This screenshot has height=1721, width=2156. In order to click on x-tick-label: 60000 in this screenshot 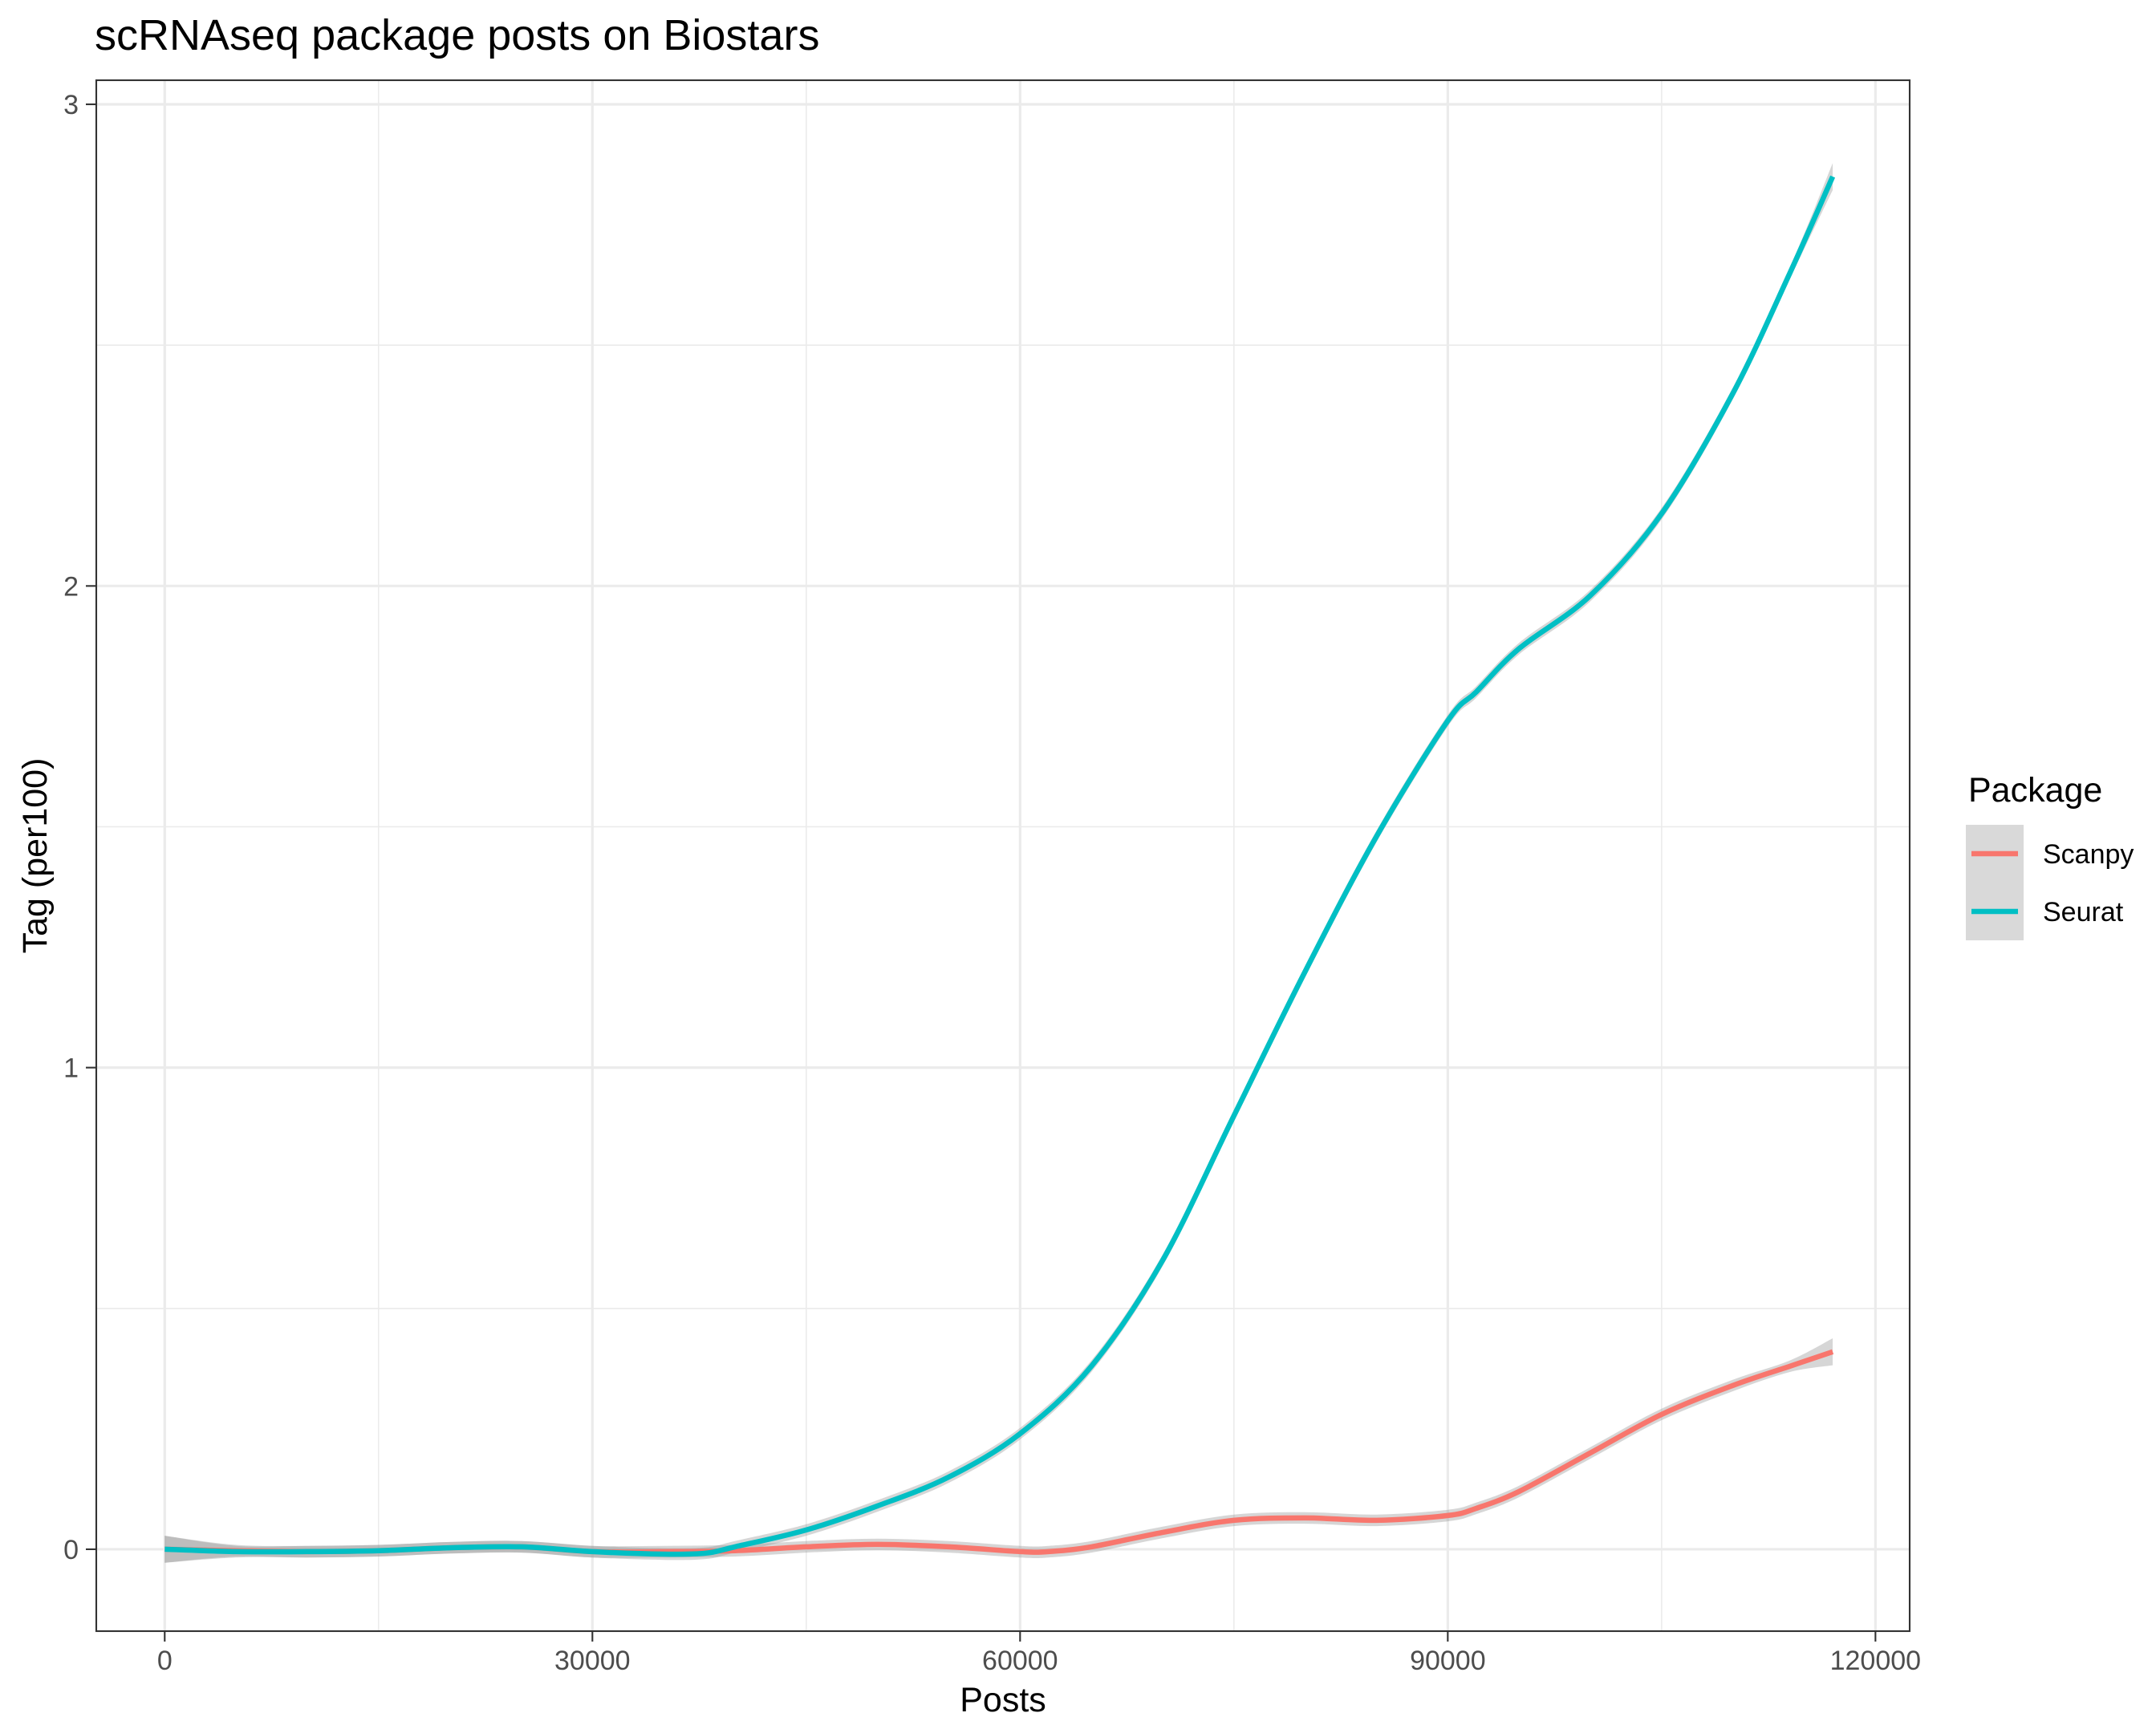, I will do `click(1020, 1661)`.